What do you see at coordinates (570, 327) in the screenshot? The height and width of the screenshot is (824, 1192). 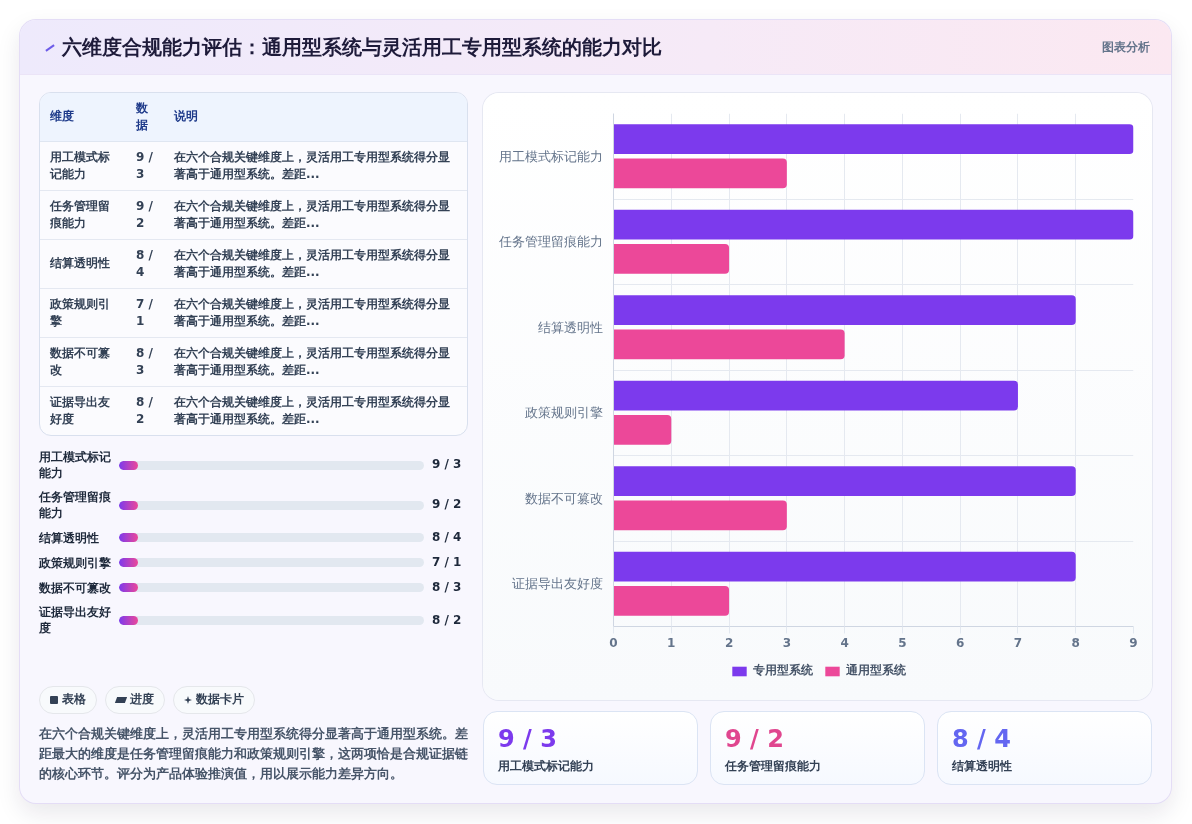 I see `y-tick-label: 结算透明性` at bounding box center [570, 327].